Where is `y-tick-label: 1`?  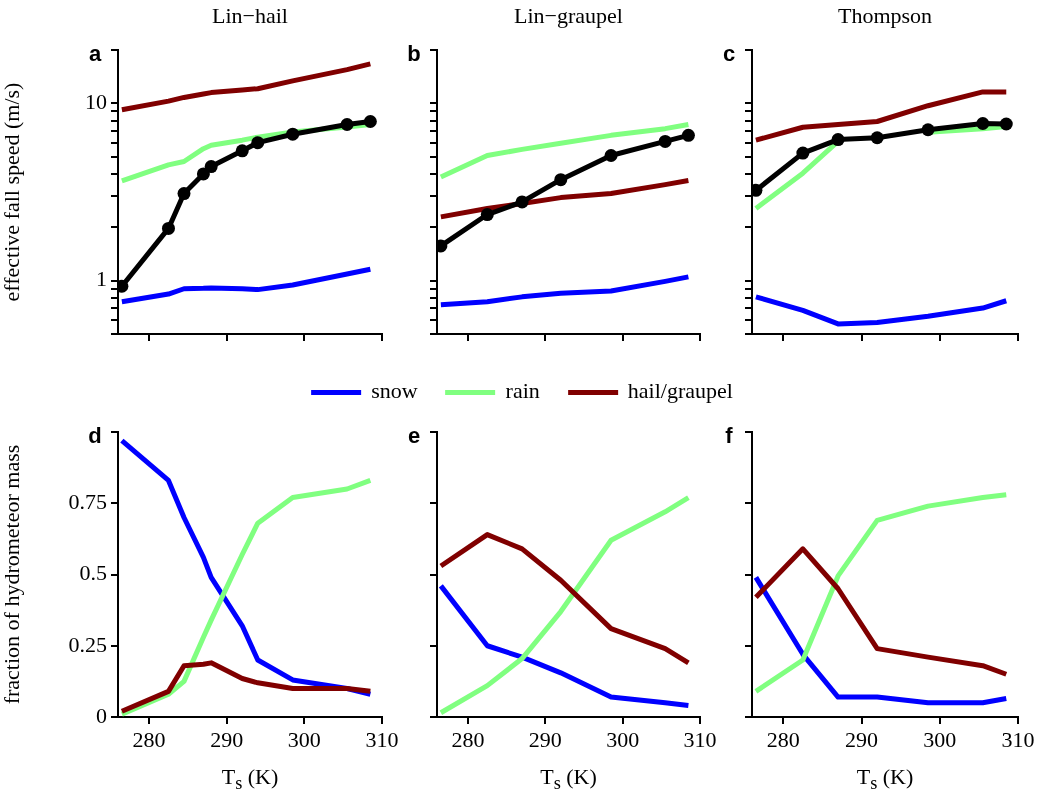
y-tick-label: 1 is located at coordinates (101, 279).